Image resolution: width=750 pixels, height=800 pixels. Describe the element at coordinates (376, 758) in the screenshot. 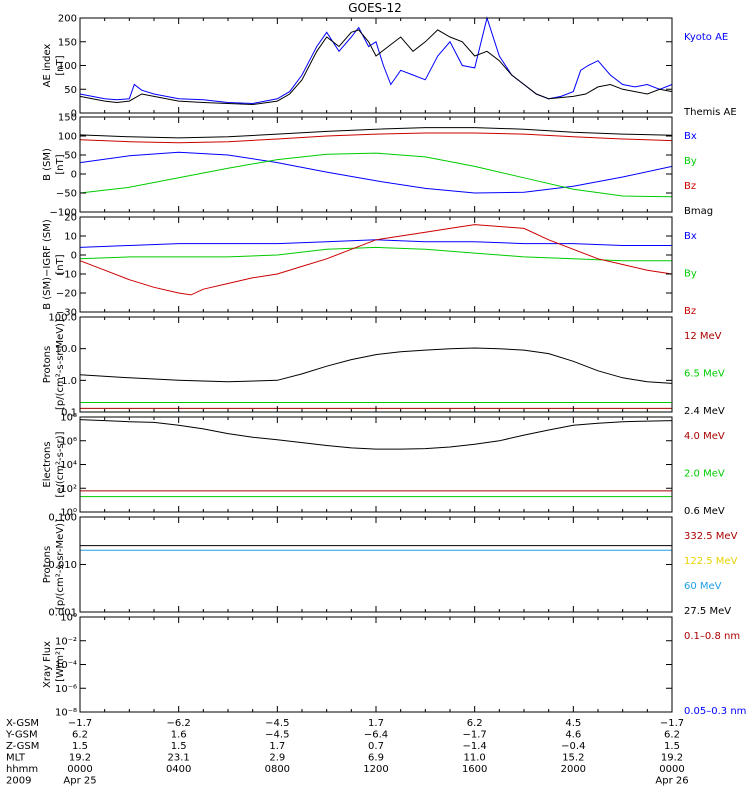

I see `ephemeris-value-3-3: 6.9` at that location.